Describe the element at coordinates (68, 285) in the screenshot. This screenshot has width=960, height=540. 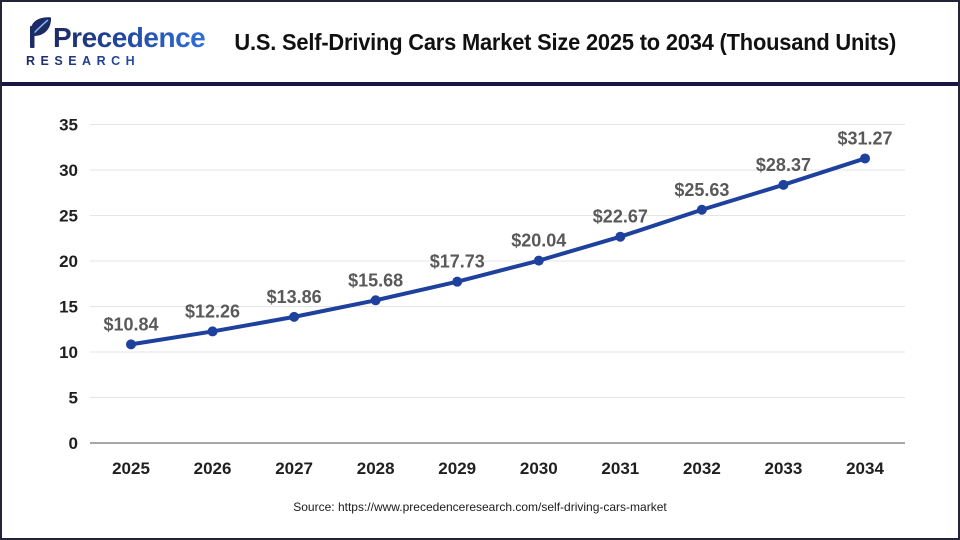
I see `y-axis-labels: 0 5 10 15 20 25 30 35` at that location.